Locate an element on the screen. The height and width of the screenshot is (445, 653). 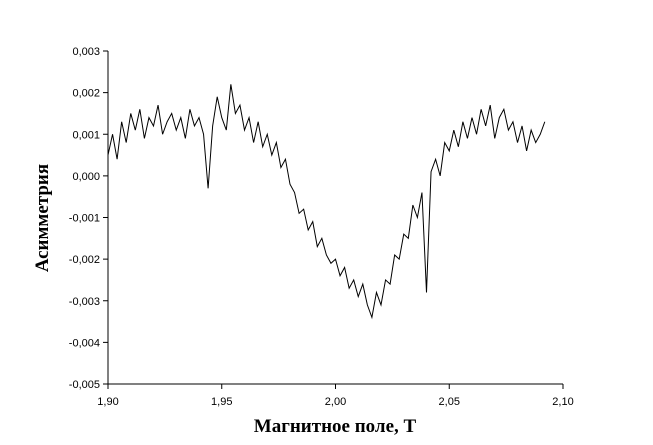
y-axis-title: Асимметрия is located at coordinates (42, 218).